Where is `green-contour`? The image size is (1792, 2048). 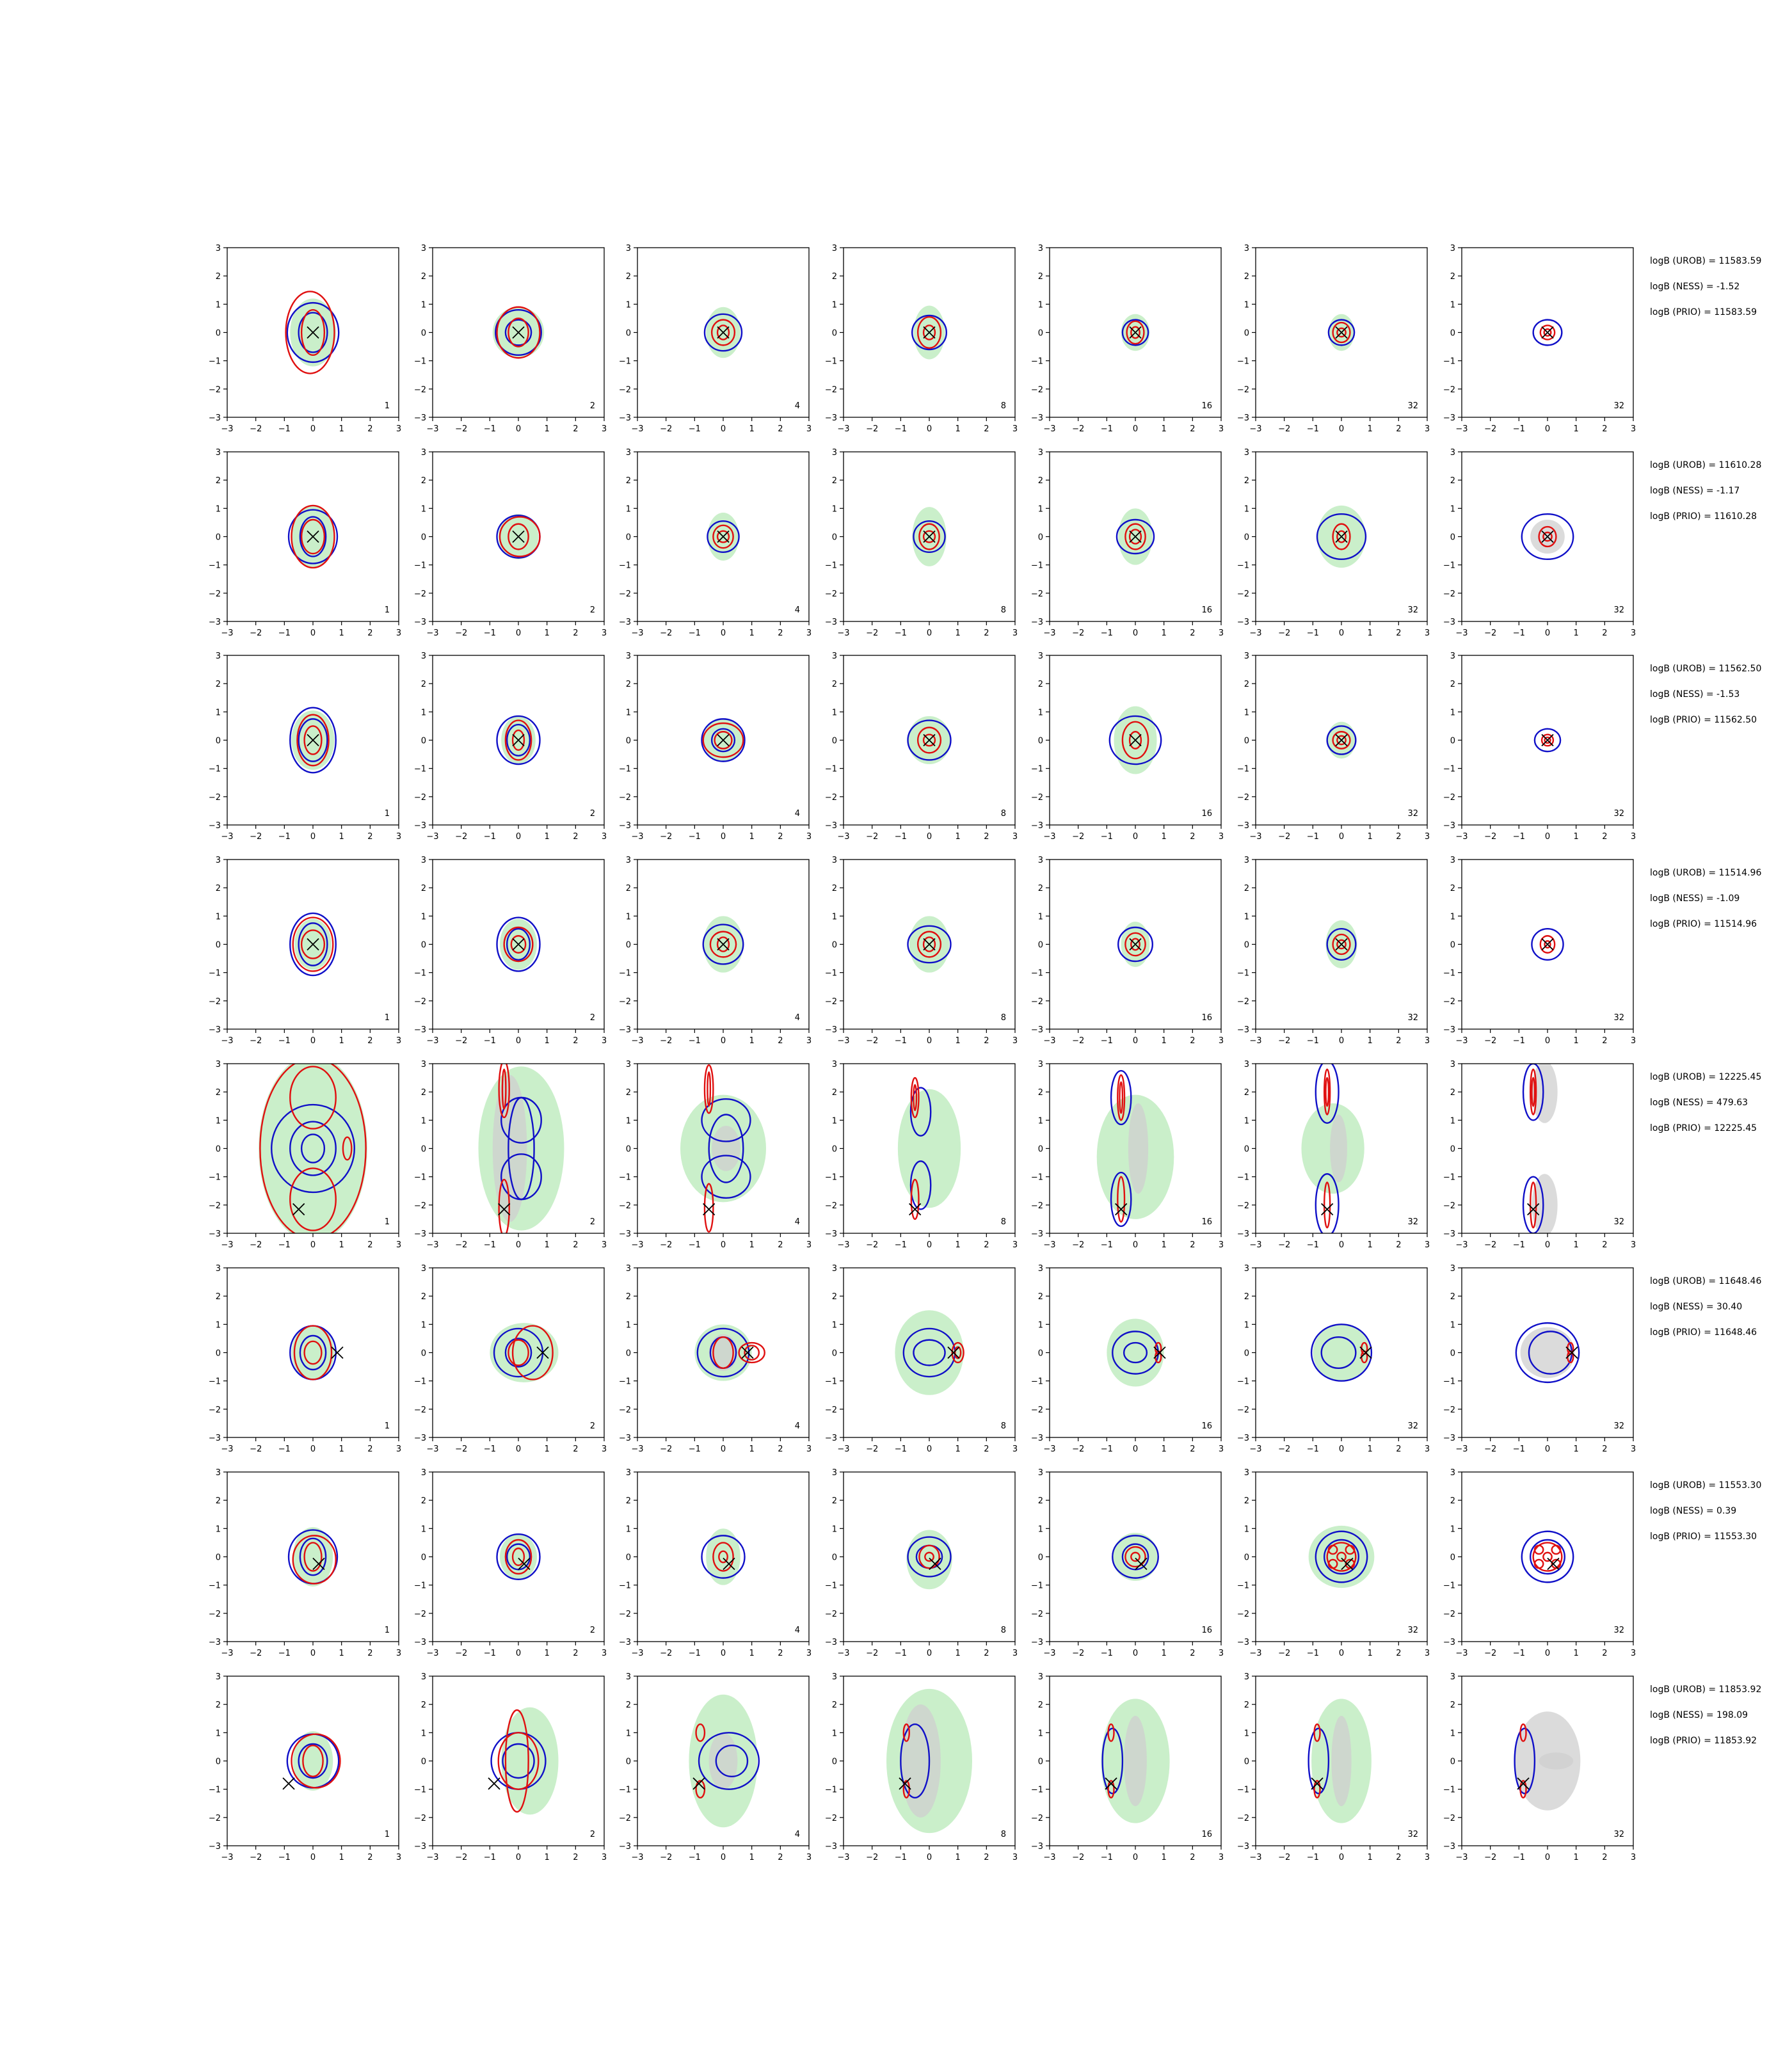 green-contour is located at coordinates (1341, 1352).